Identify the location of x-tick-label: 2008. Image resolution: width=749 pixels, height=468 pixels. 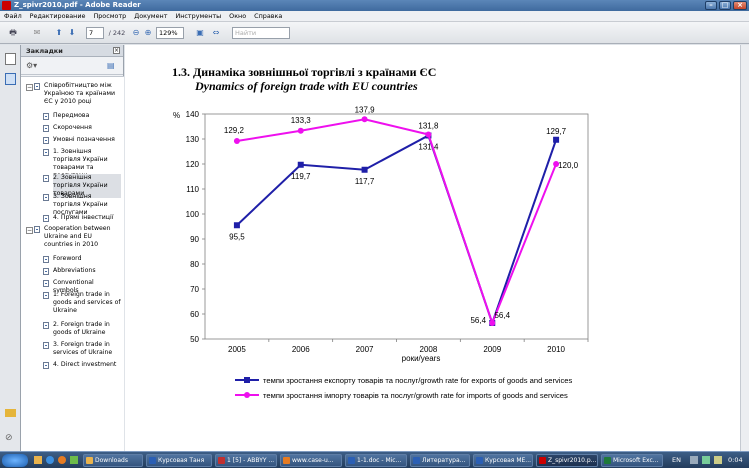
(429, 349).